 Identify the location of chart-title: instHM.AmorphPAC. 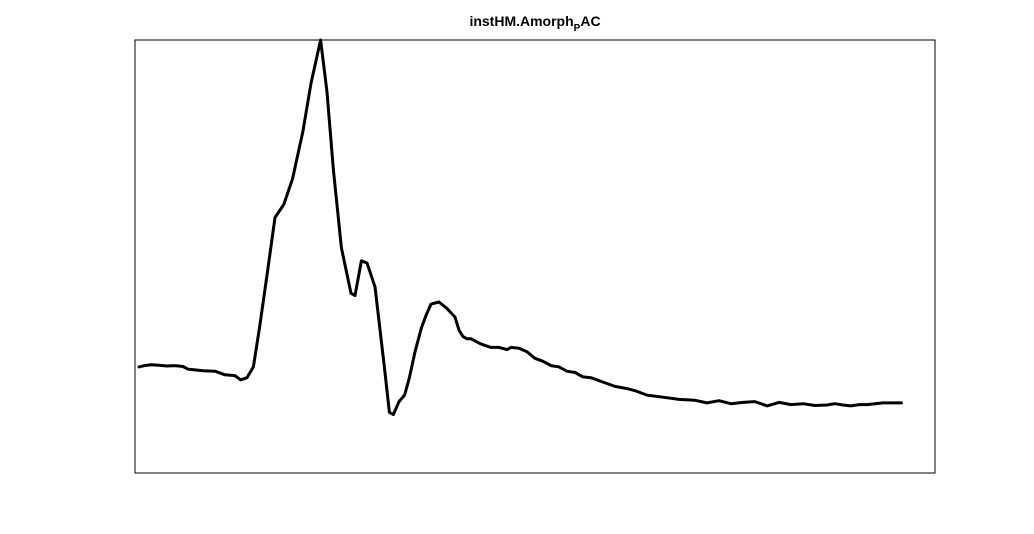
(534, 23).